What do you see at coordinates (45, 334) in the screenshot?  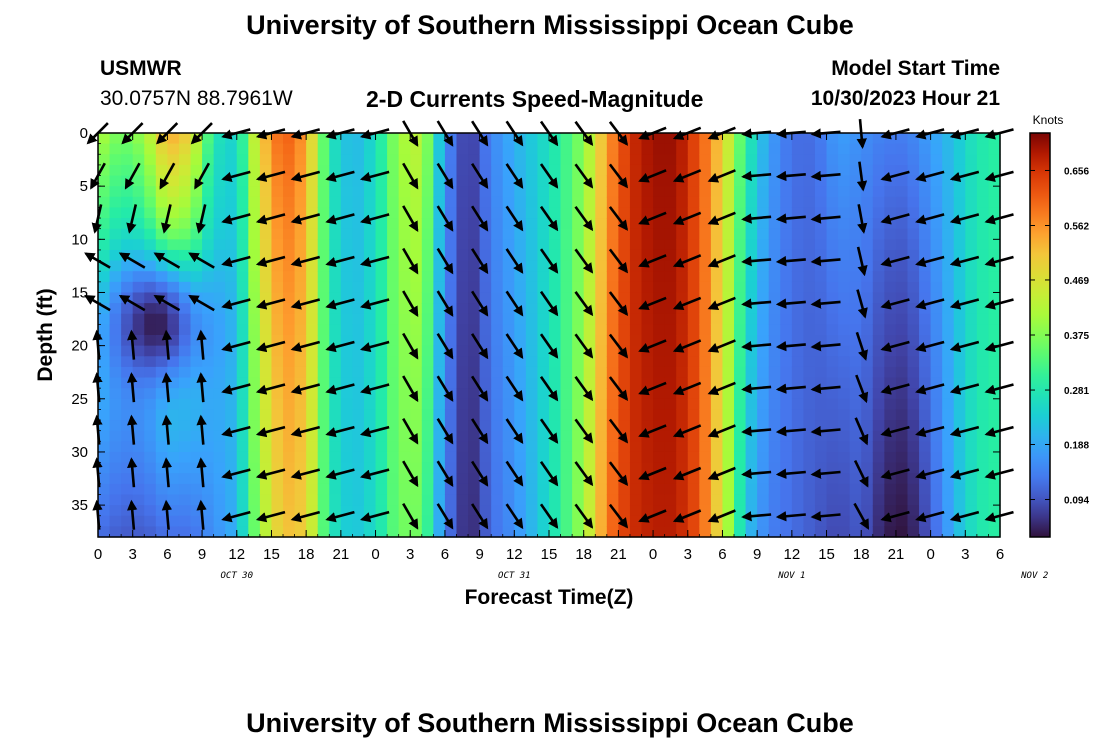 I see `y-axis-title: Depth (ft)` at bounding box center [45, 334].